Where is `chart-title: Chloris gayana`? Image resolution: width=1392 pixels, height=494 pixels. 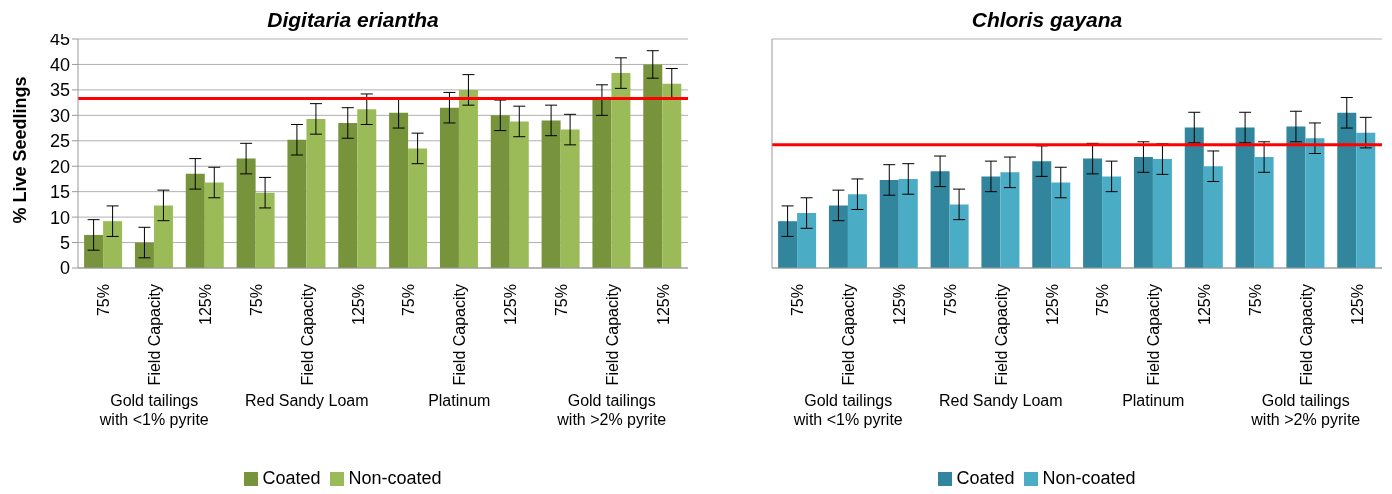
chart-title: Chloris gayana is located at coordinates (1047, 20).